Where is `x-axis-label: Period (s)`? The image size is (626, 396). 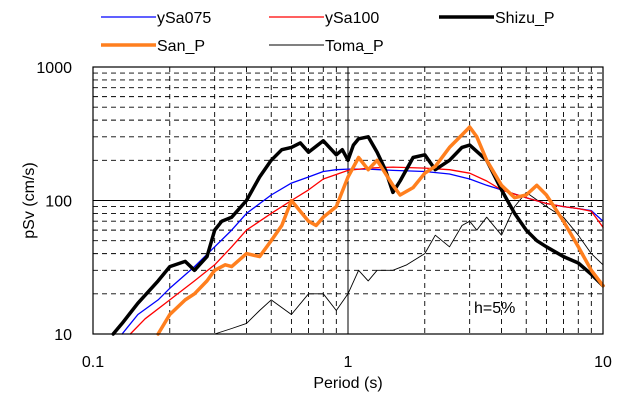 x-axis-label: Period (s) is located at coordinates (347, 383).